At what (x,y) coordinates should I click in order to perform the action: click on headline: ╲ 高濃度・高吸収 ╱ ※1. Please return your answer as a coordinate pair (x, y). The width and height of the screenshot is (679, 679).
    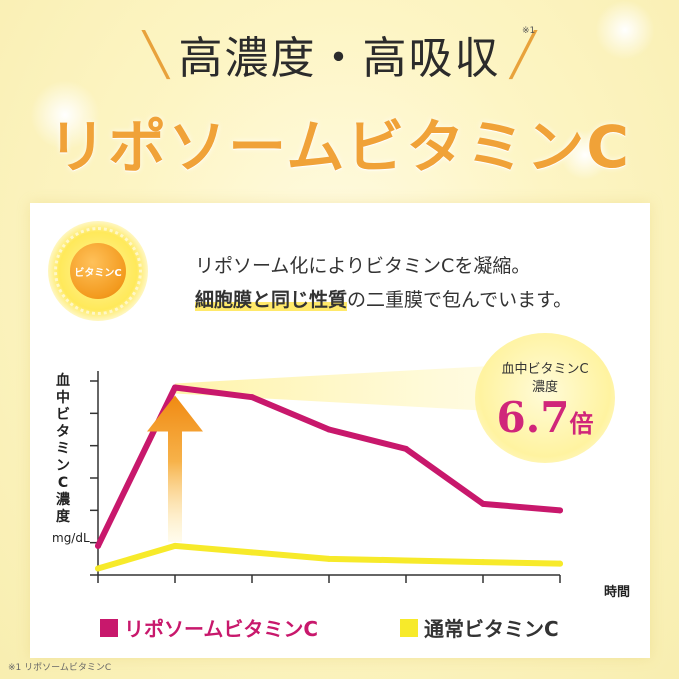
    Looking at the image, I should click on (339, 54).